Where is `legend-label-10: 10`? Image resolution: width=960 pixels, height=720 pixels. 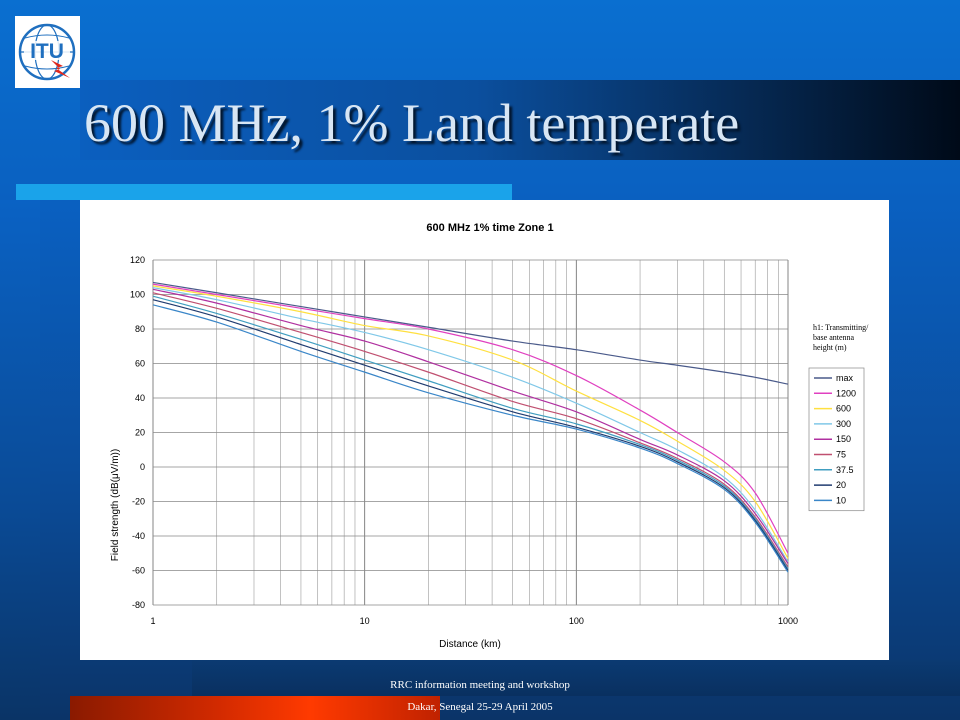
legend-label-10: 10 is located at coordinates (841, 500).